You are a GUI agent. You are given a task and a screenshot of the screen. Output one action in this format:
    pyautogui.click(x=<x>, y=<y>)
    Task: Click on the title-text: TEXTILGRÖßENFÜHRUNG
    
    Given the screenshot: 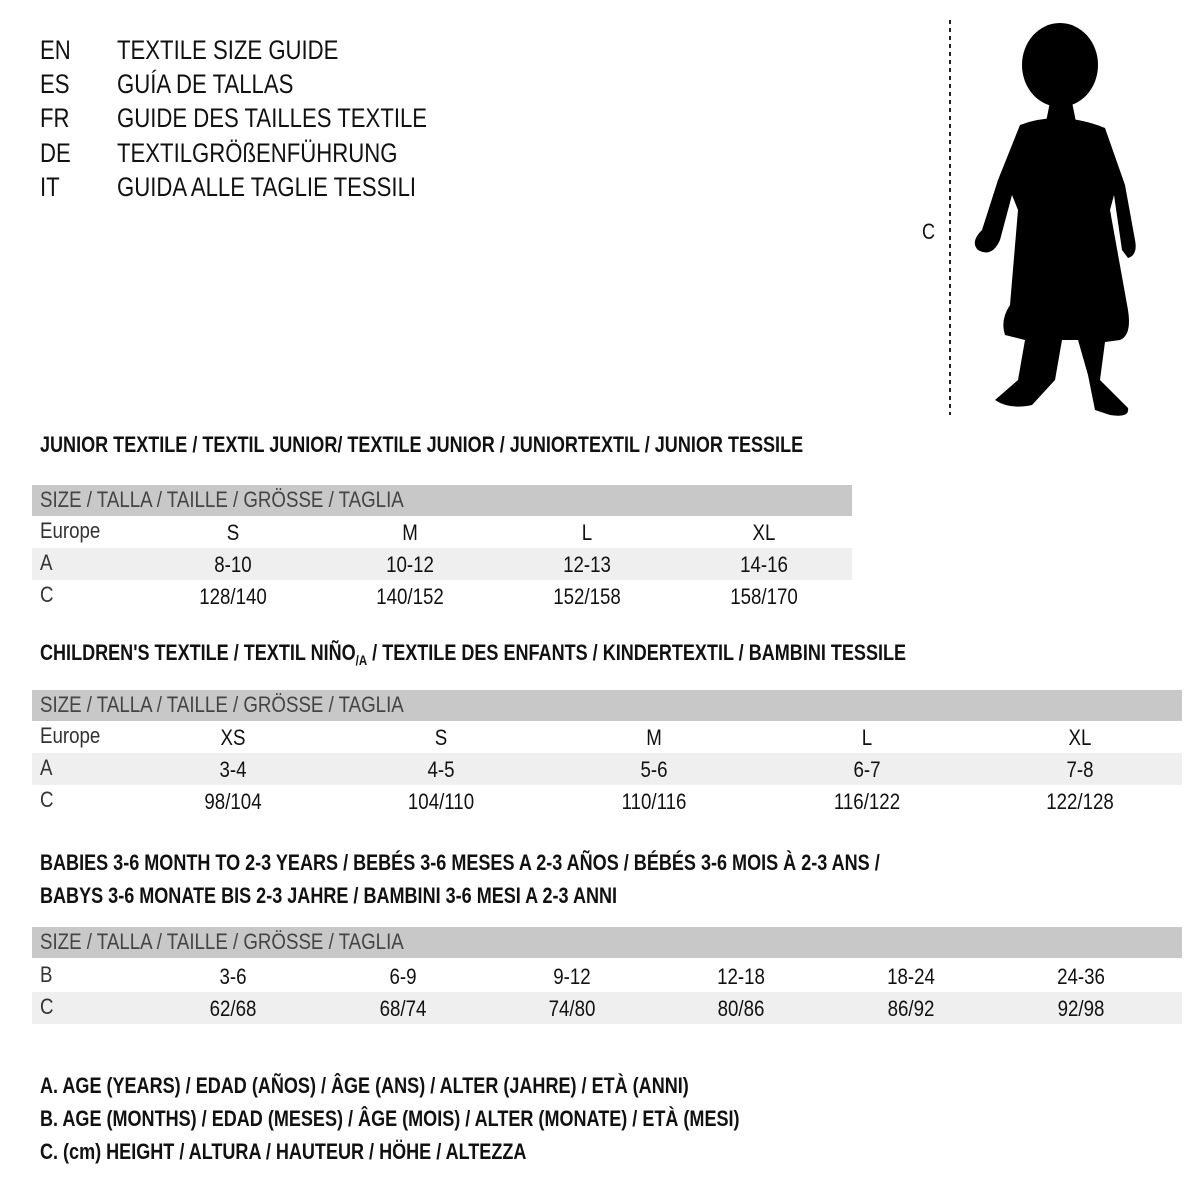 What is the action you would take?
    pyautogui.click(x=257, y=153)
    